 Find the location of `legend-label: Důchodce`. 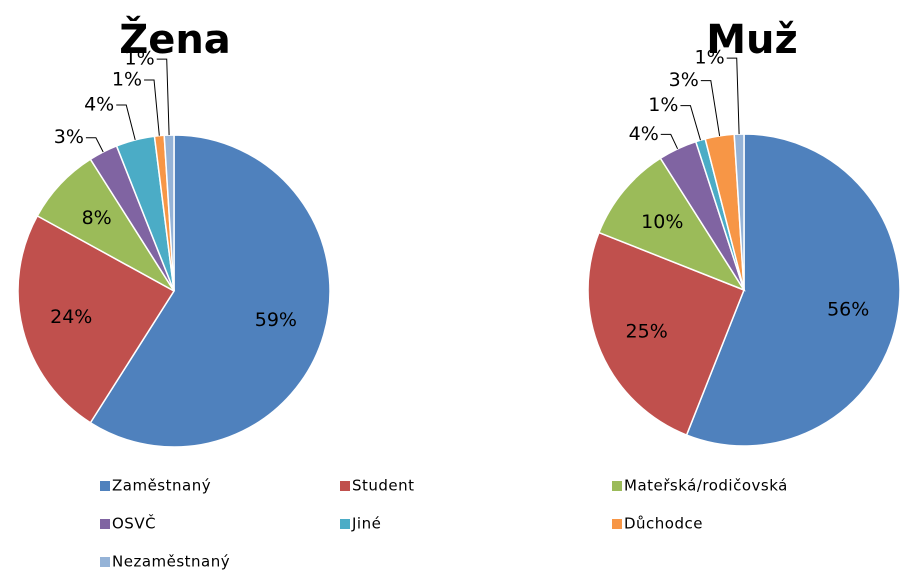

legend-label: Důchodce is located at coordinates (663, 524).